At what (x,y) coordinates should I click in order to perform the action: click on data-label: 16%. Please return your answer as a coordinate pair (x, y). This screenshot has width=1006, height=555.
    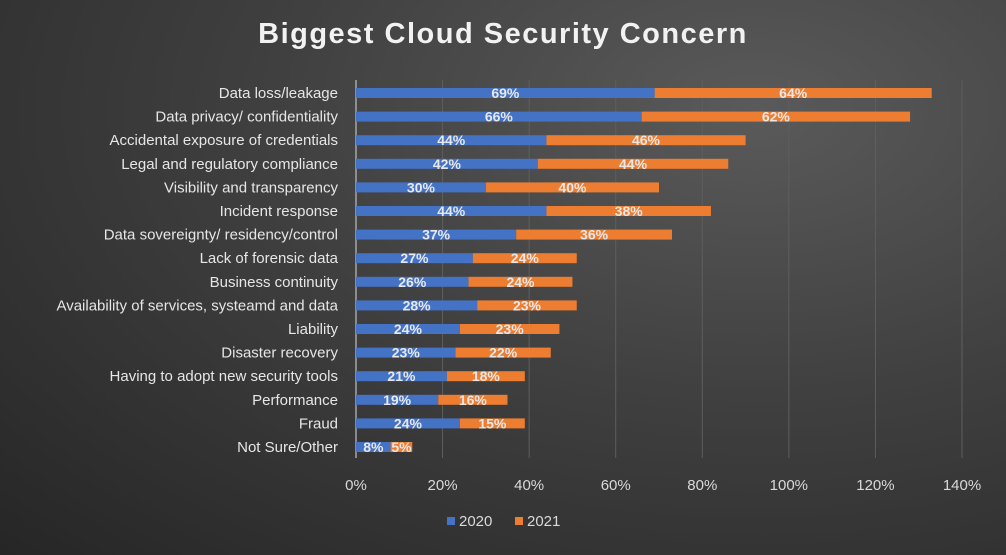
    Looking at the image, I should click on (473, 400).